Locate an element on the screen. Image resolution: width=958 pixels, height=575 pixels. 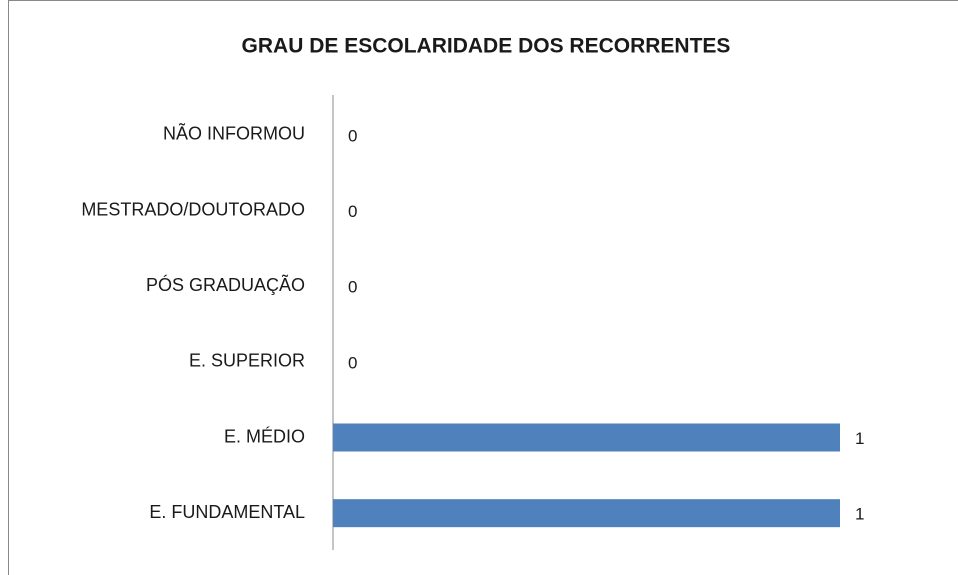
category-label: MESTRADO/DOUTORADO is located at coordinates (193, 209).